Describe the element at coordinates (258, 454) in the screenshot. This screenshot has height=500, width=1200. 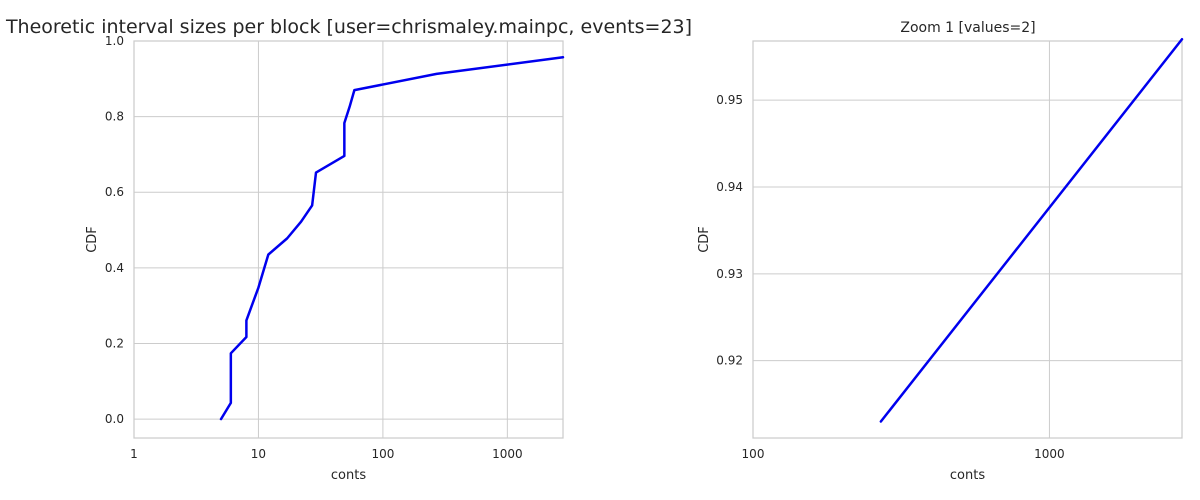
I see `x-tick-label: 10` at that location.